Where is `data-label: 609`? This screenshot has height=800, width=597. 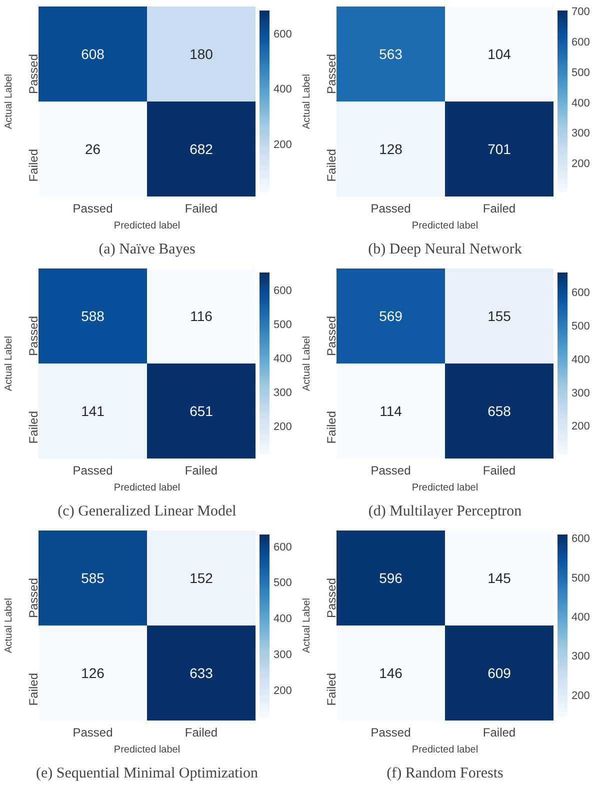 data-label: 609 is located at coordinates (500, 673).